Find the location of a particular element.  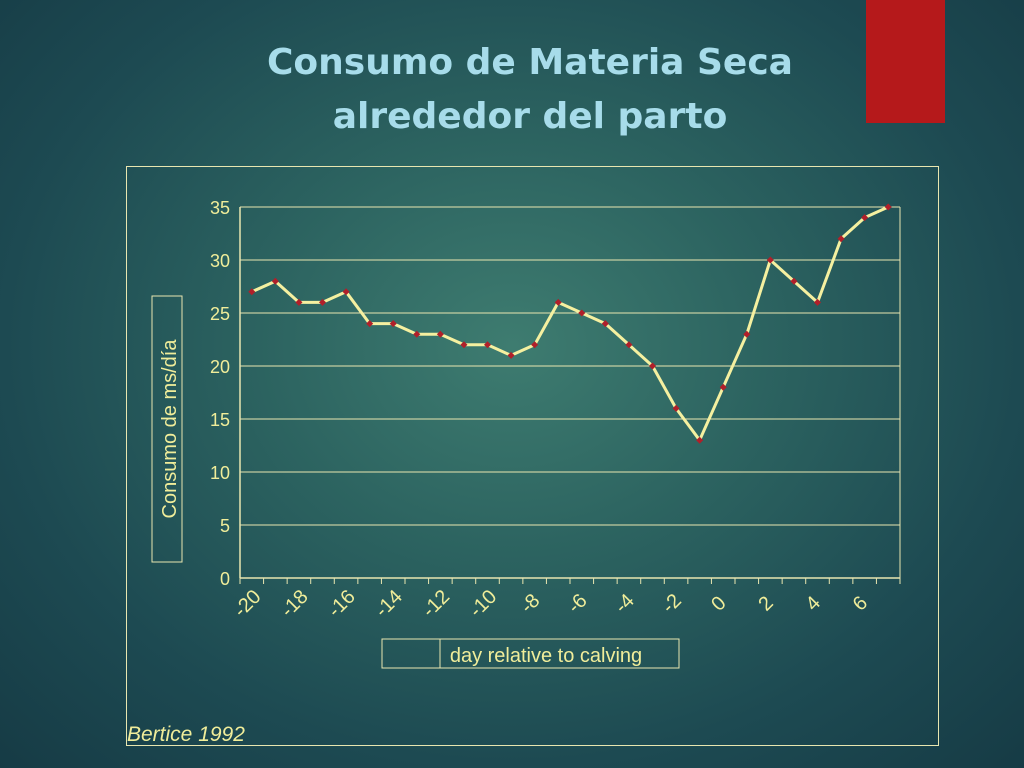

x-tick-label: -20 is located at coordinates (248, 604).